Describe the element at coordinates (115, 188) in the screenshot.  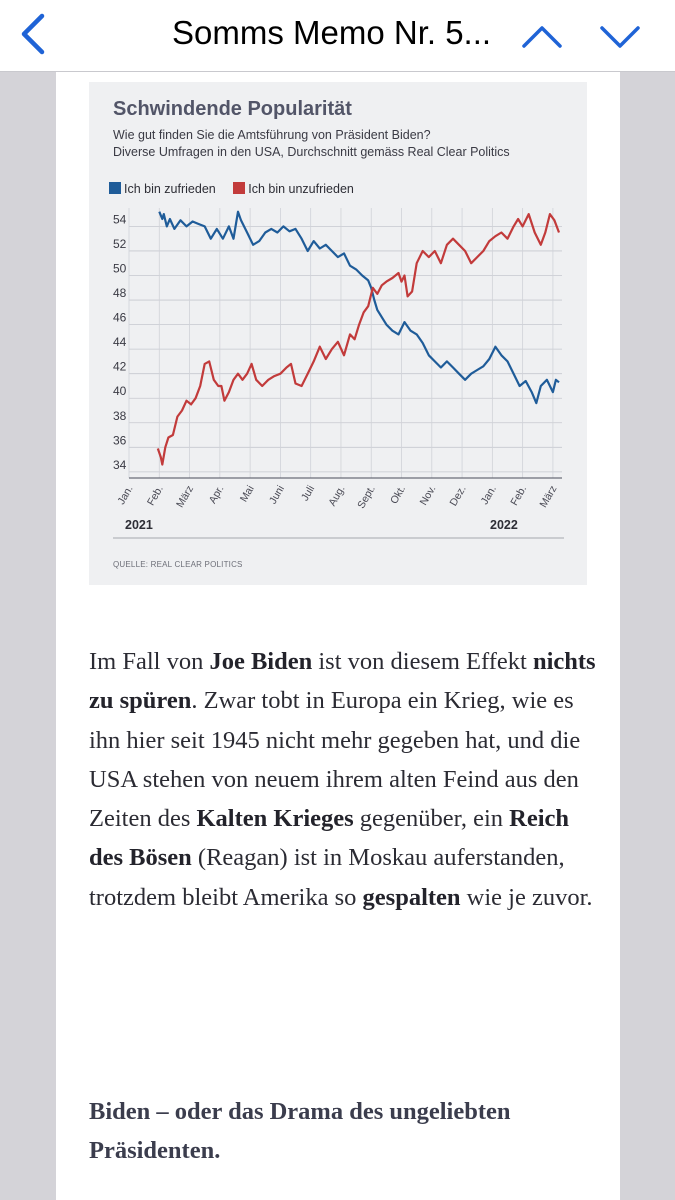
I see `legend-swatch-zufrieden` at that location.